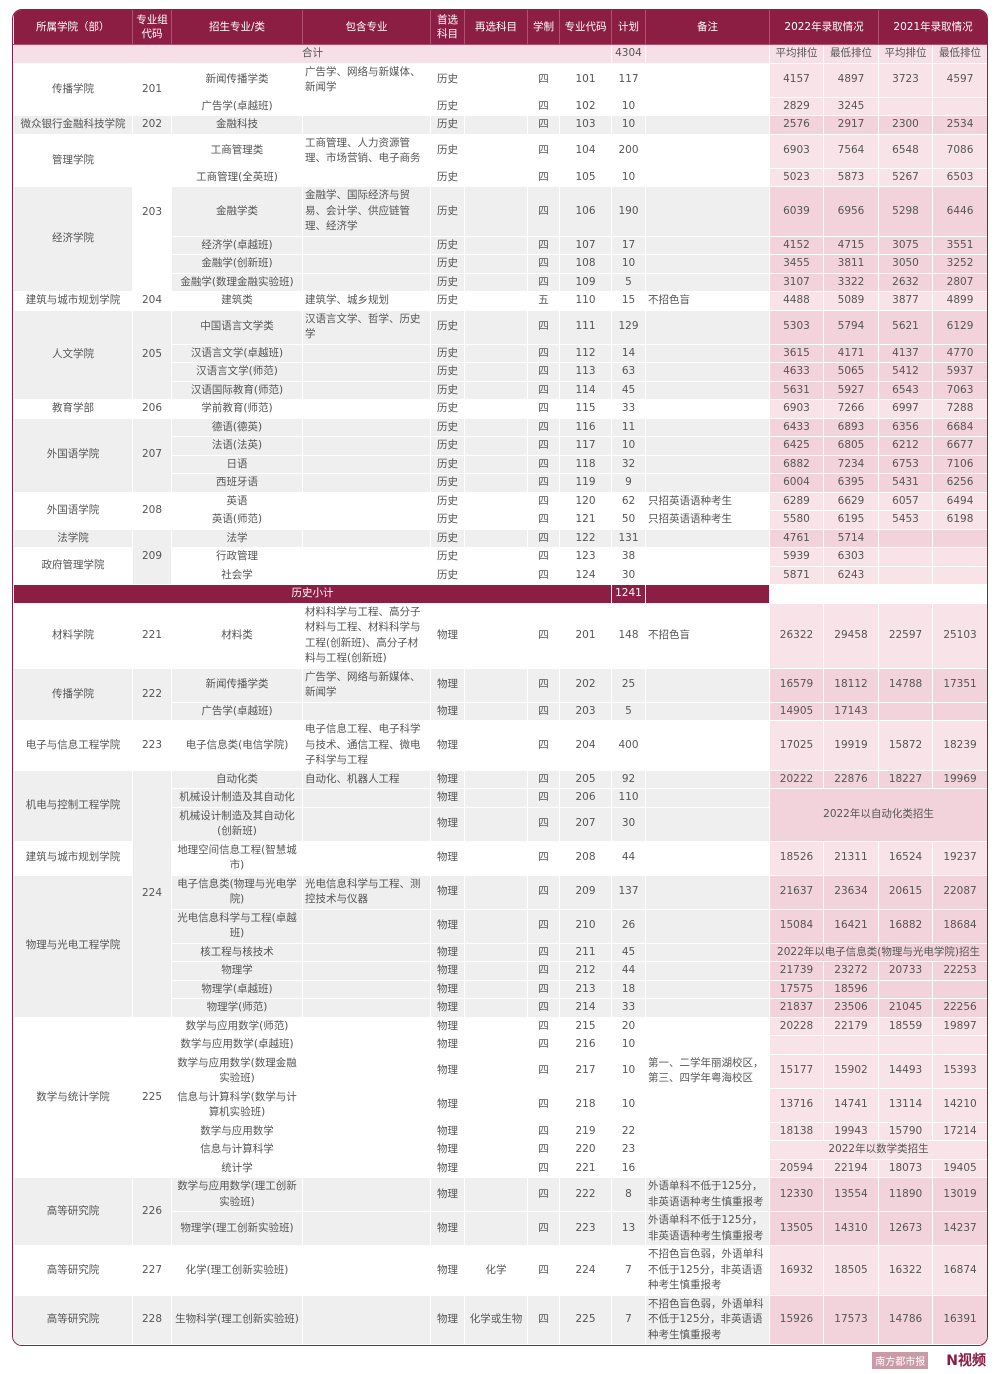 Image resolution: width=999 pixels, height=1374 pixels. Describe the element at coordinates (906, 779) in the screenshot. I see `avg-rank-2021-cell: 18227` at that location.